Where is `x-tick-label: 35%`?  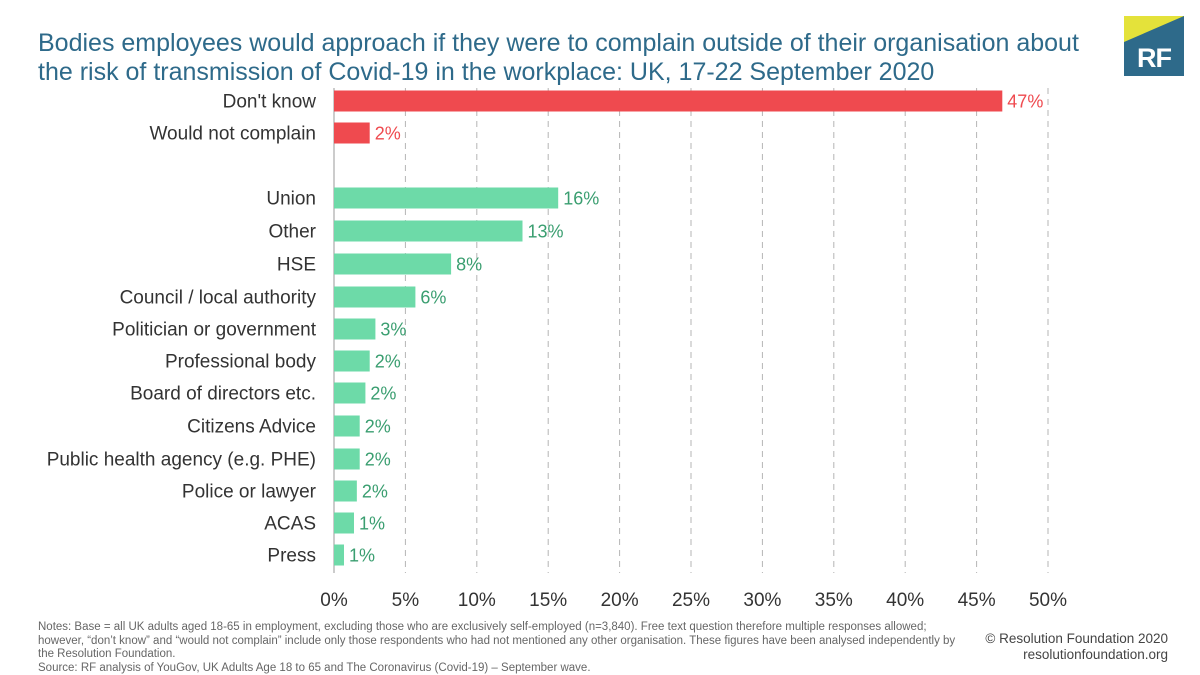 x-tick-label: 35% is located at coordinates (834, 600).